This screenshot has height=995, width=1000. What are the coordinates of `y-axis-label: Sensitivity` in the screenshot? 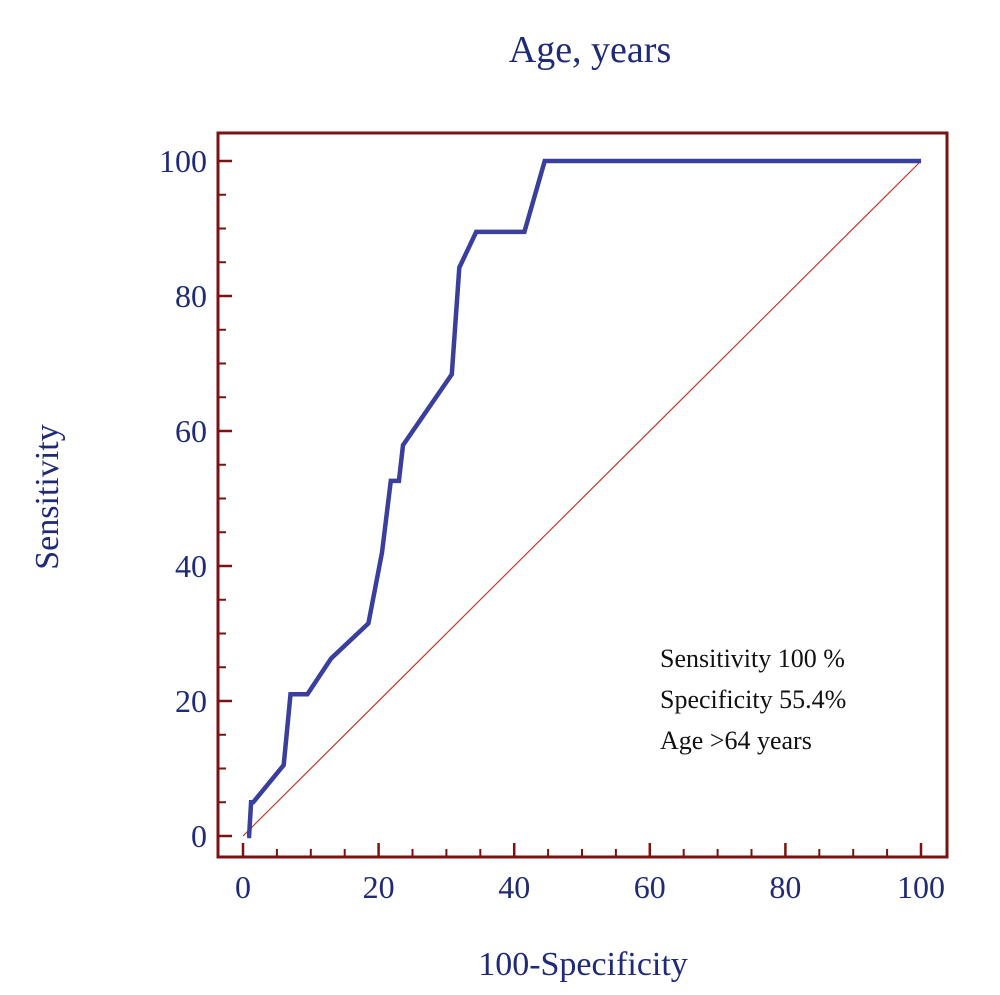 It's located at (47, 496).